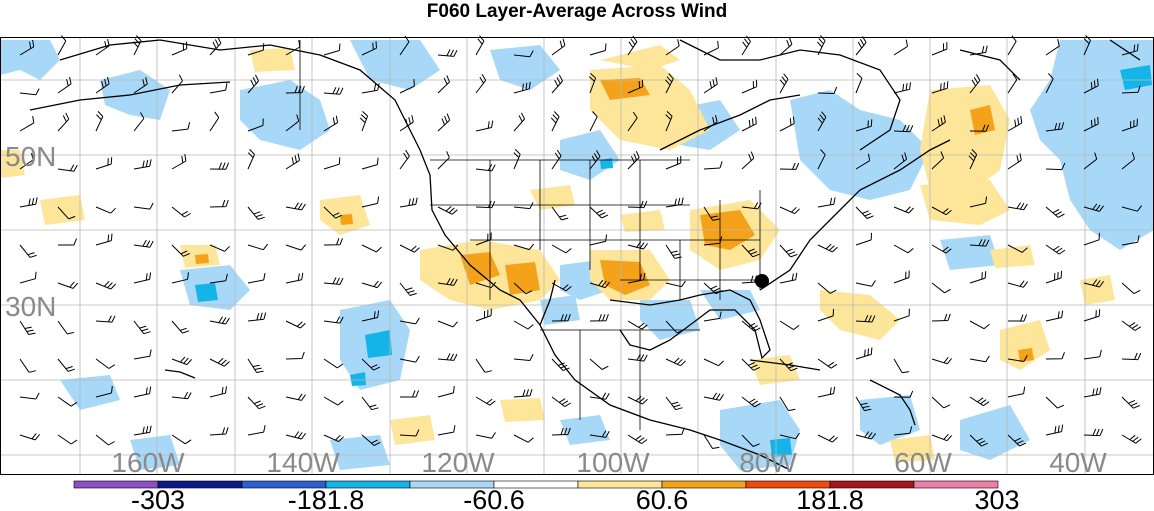 Image resolution: width=1154 pixels, height=511 pixels. Describe the element at coordinates (662, 498) in the screenshot. I see `colorbar-label: 60.6` at that location.